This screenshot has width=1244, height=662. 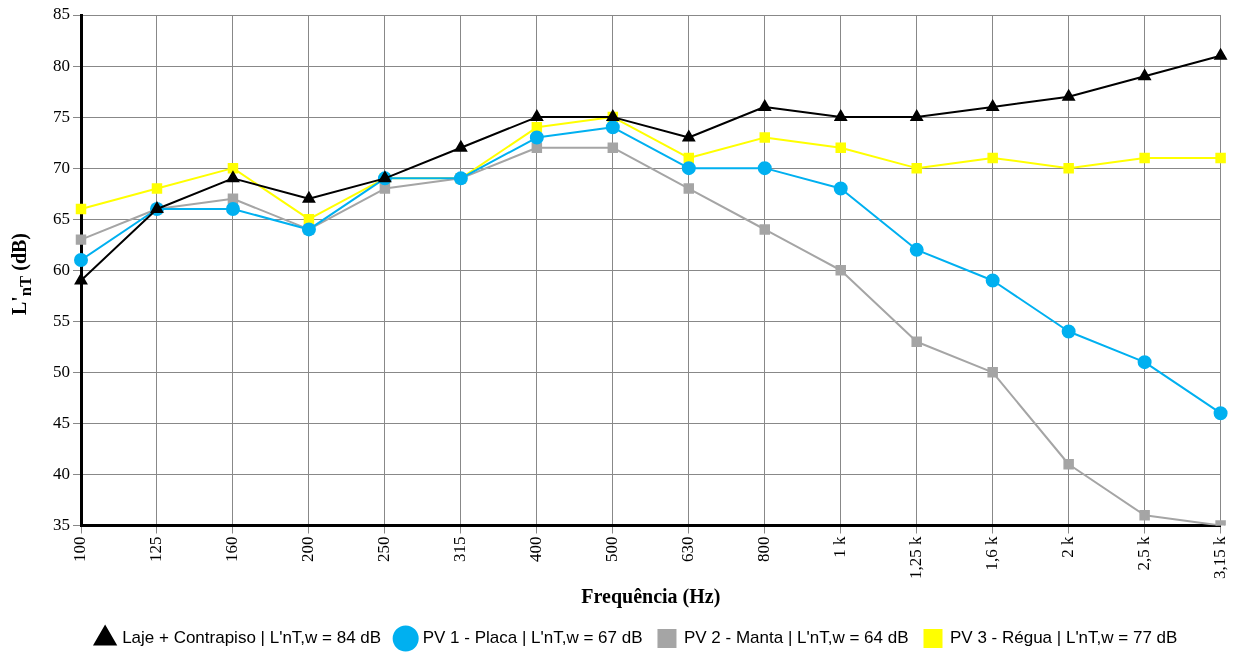 I want to click on x-axis-title: Frequência (Hz), so click(x=651, y=597).